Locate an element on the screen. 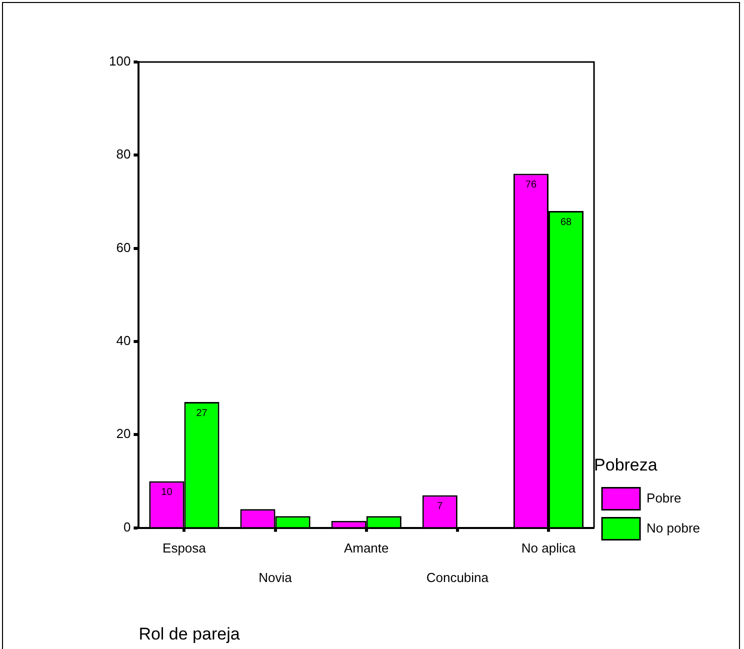 The width and height of the screenshot is (744, 649). data-label: 76 is located at coordinates (531, 185).